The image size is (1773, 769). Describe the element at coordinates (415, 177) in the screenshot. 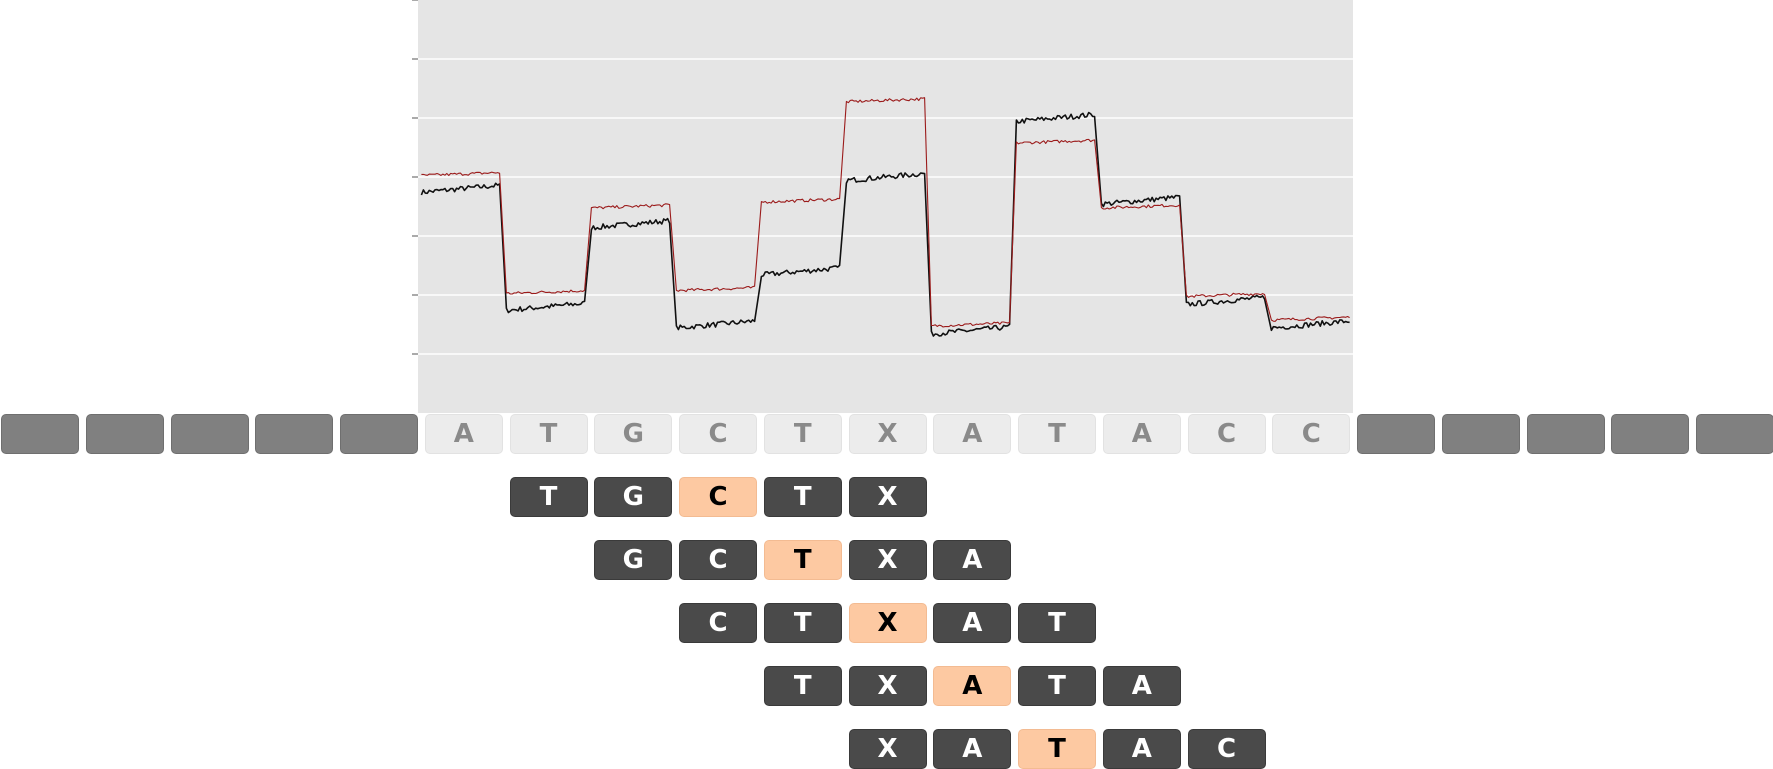

I see `y-axis-ticks` at that location.